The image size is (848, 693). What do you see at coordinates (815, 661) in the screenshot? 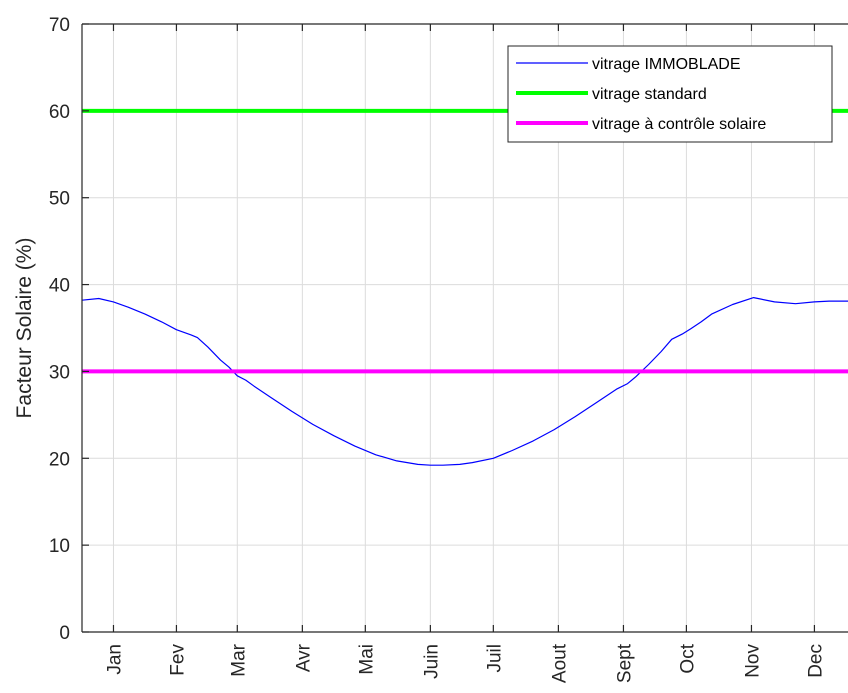
I see `x-tick-label: Dec` at bounding box center [815, 661].